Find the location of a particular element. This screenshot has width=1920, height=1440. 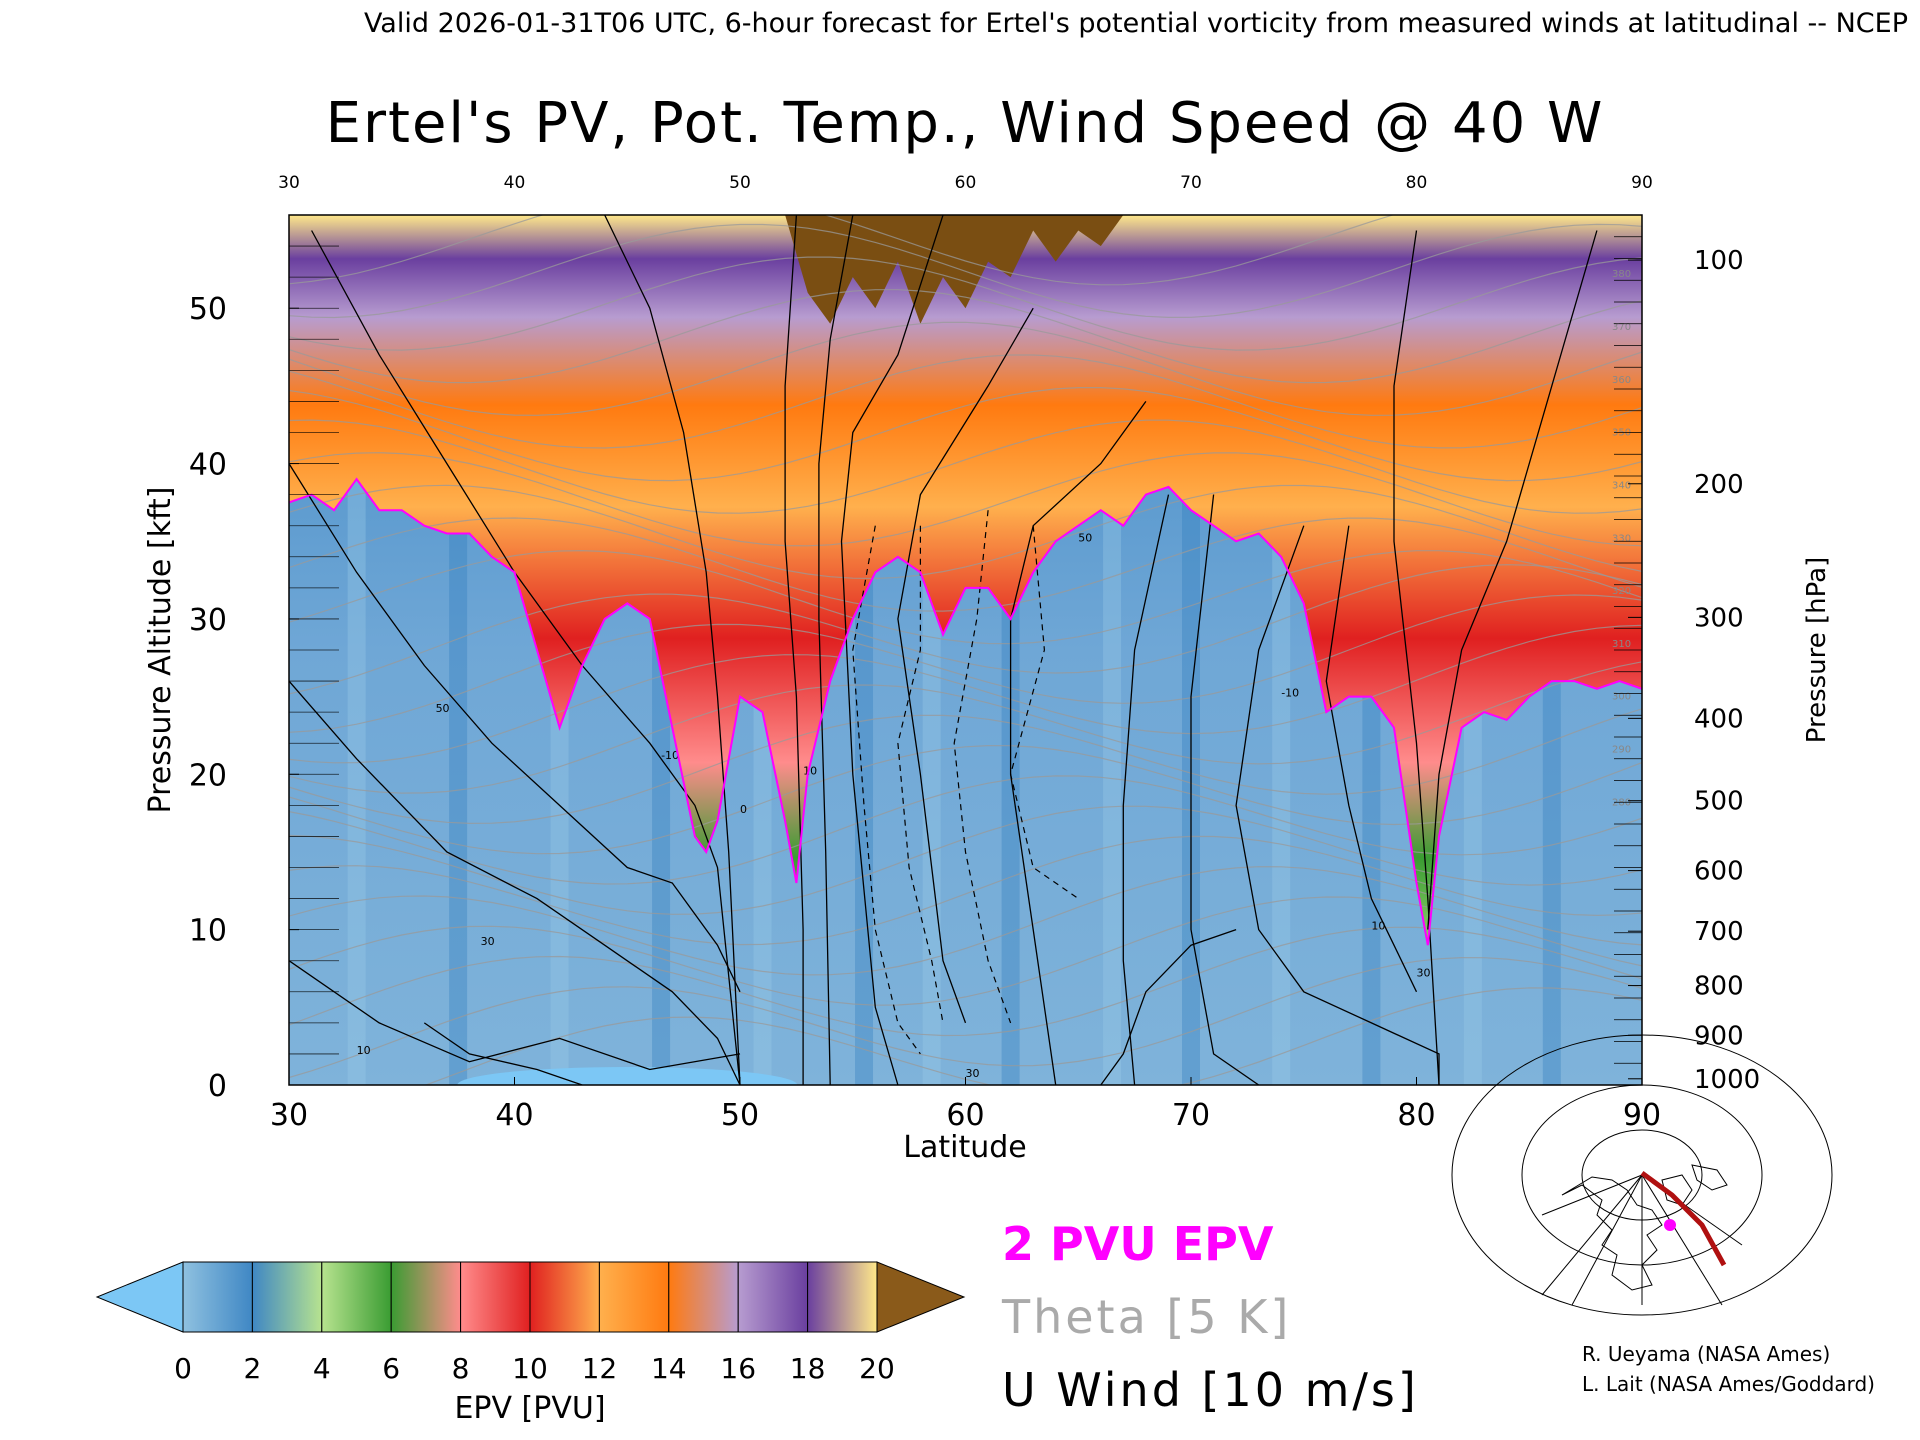

y-axis-label-left: Pressure Altitude [kft] is located at coordinates (160, 650).